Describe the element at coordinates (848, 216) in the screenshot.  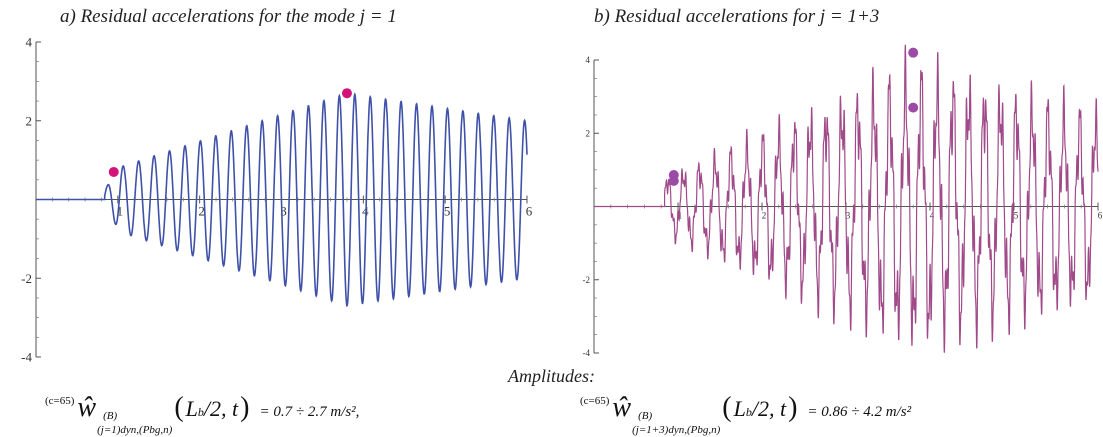
I see `chart-b-x-tick-label: 3` at that location.